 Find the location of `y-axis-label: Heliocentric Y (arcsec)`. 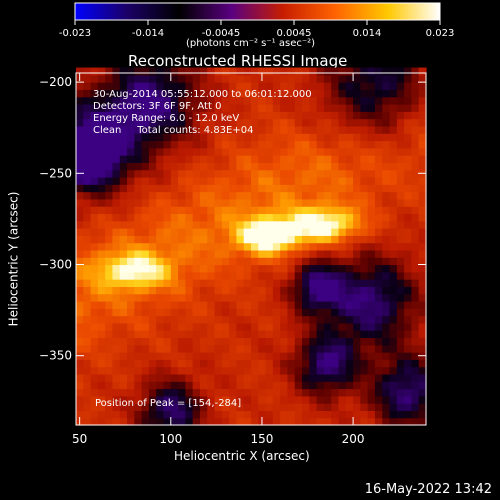

y-axis-label: Heliocentric Y (arcsec) is located at coordinates (13, 259).